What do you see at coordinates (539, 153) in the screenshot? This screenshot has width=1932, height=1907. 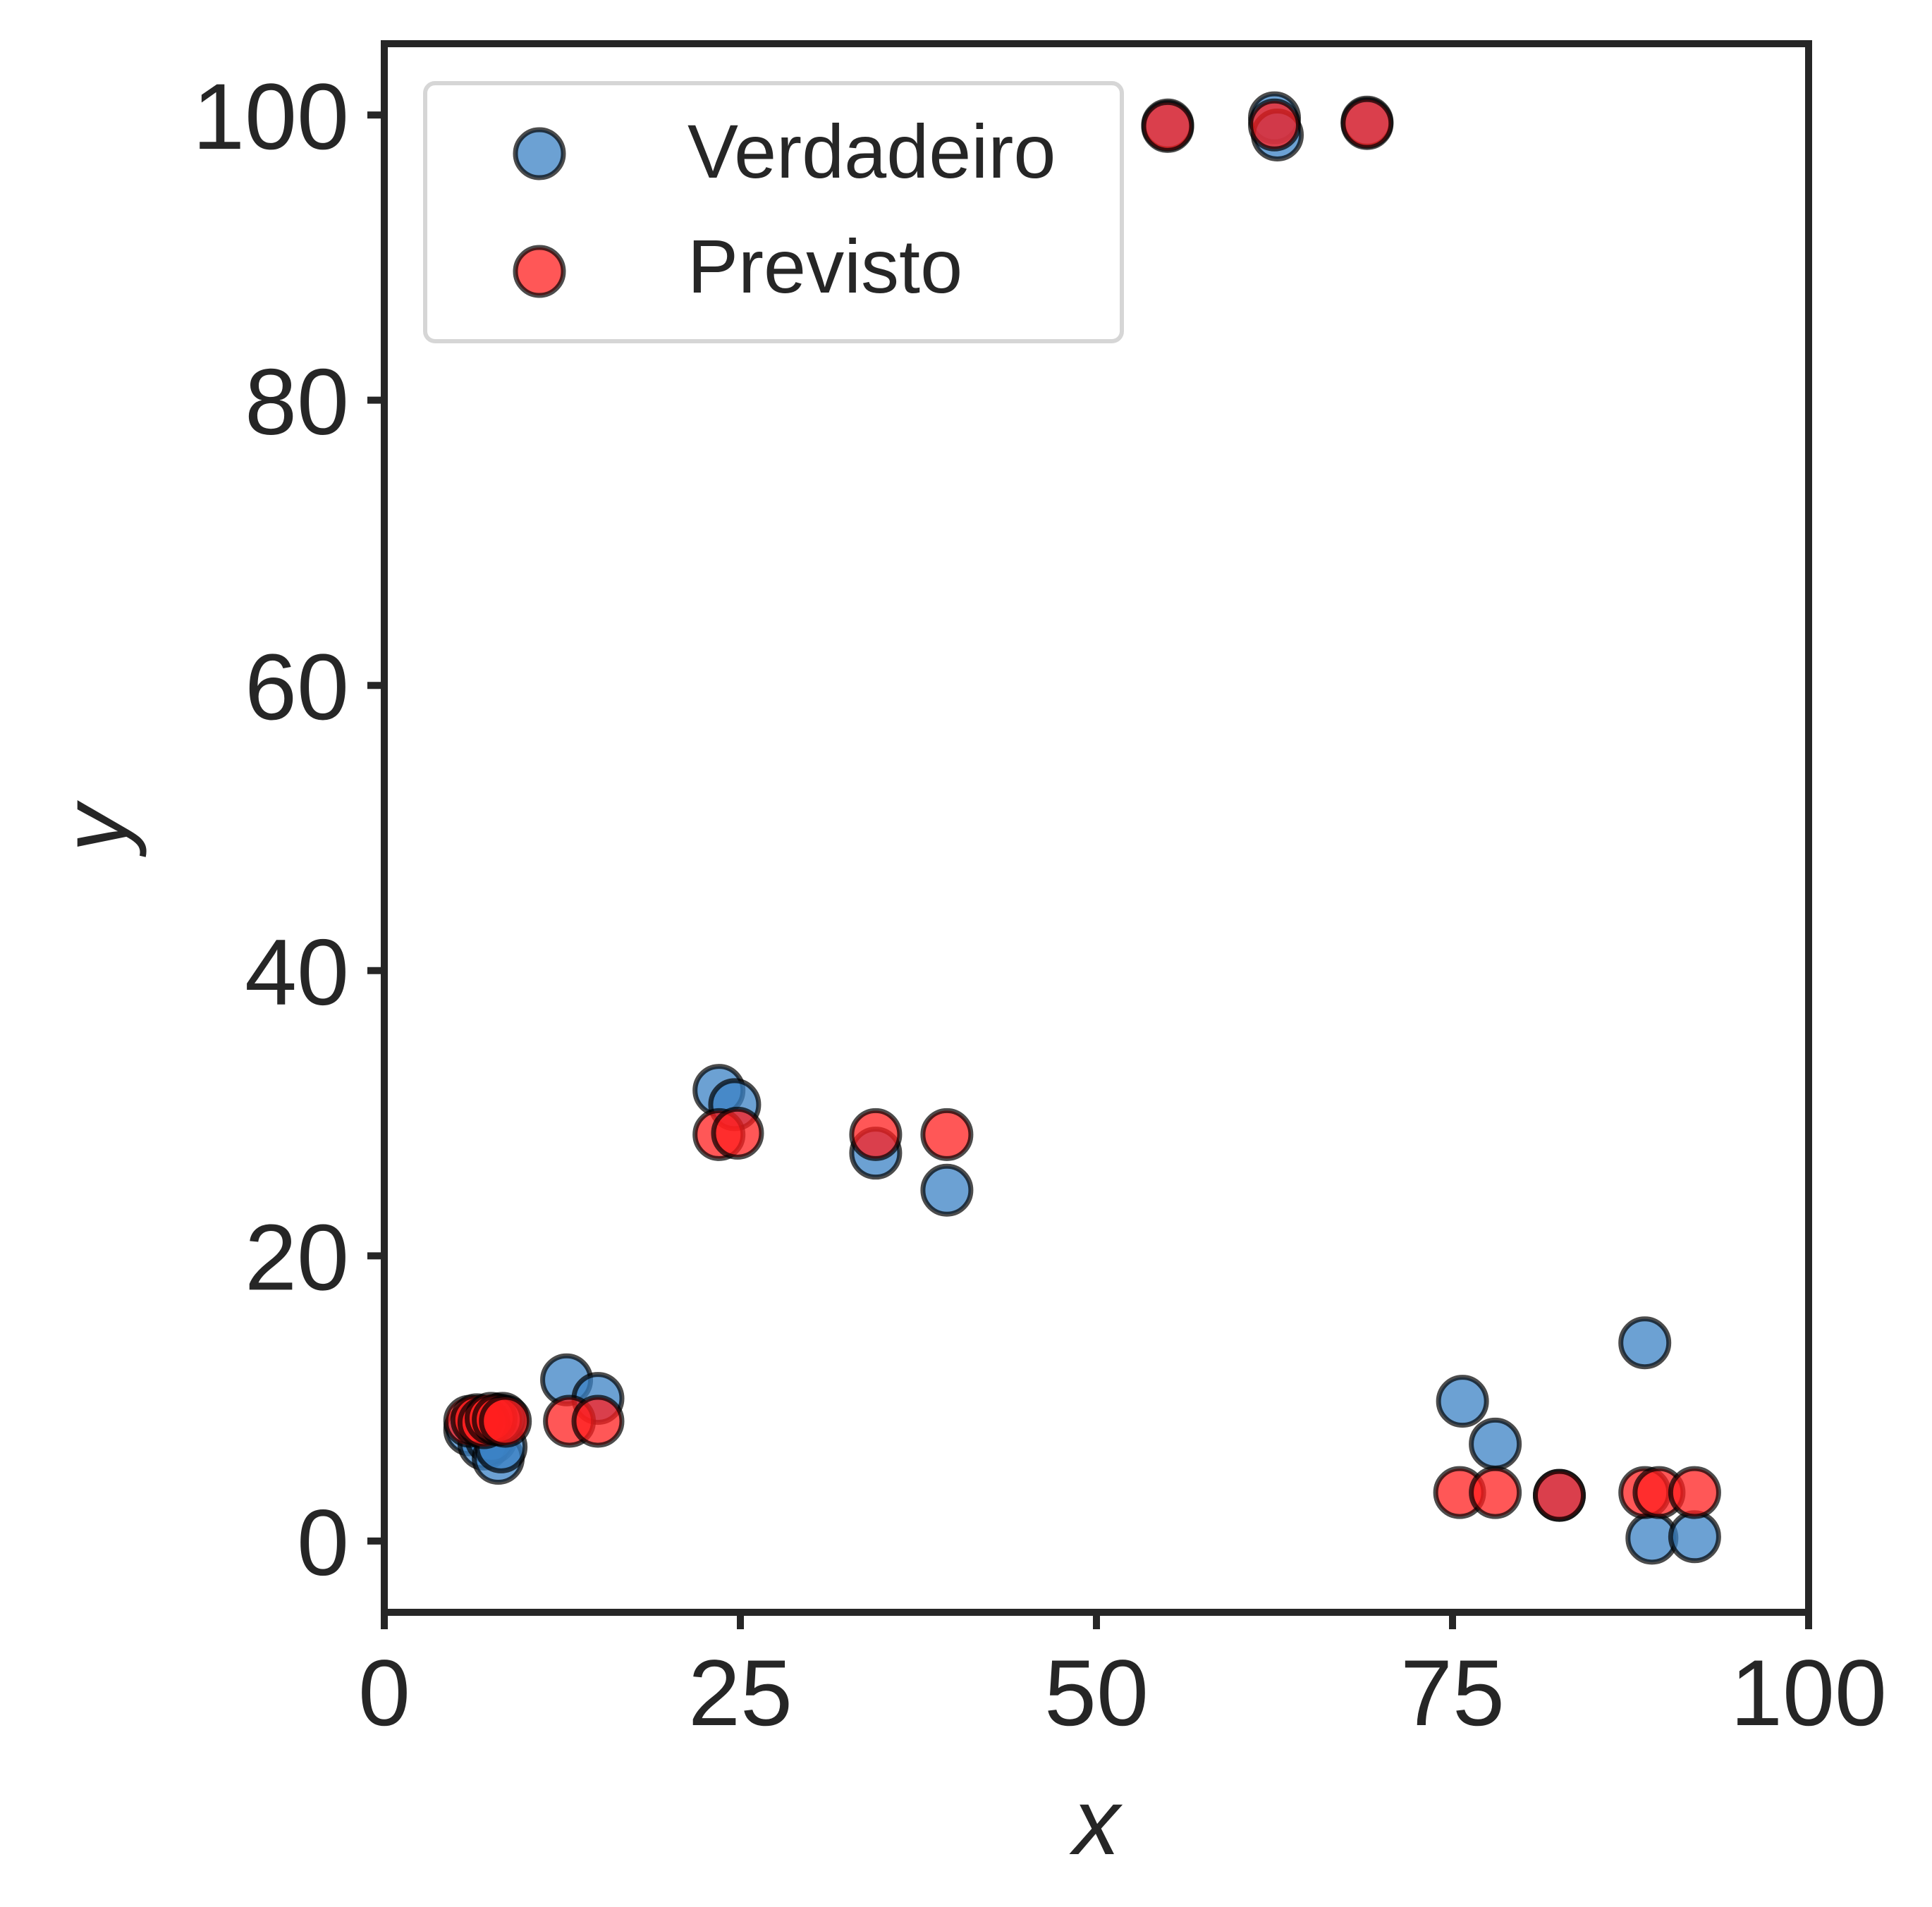 I see `legend-marker-verdadeiro` at bounding box center [539, 153].